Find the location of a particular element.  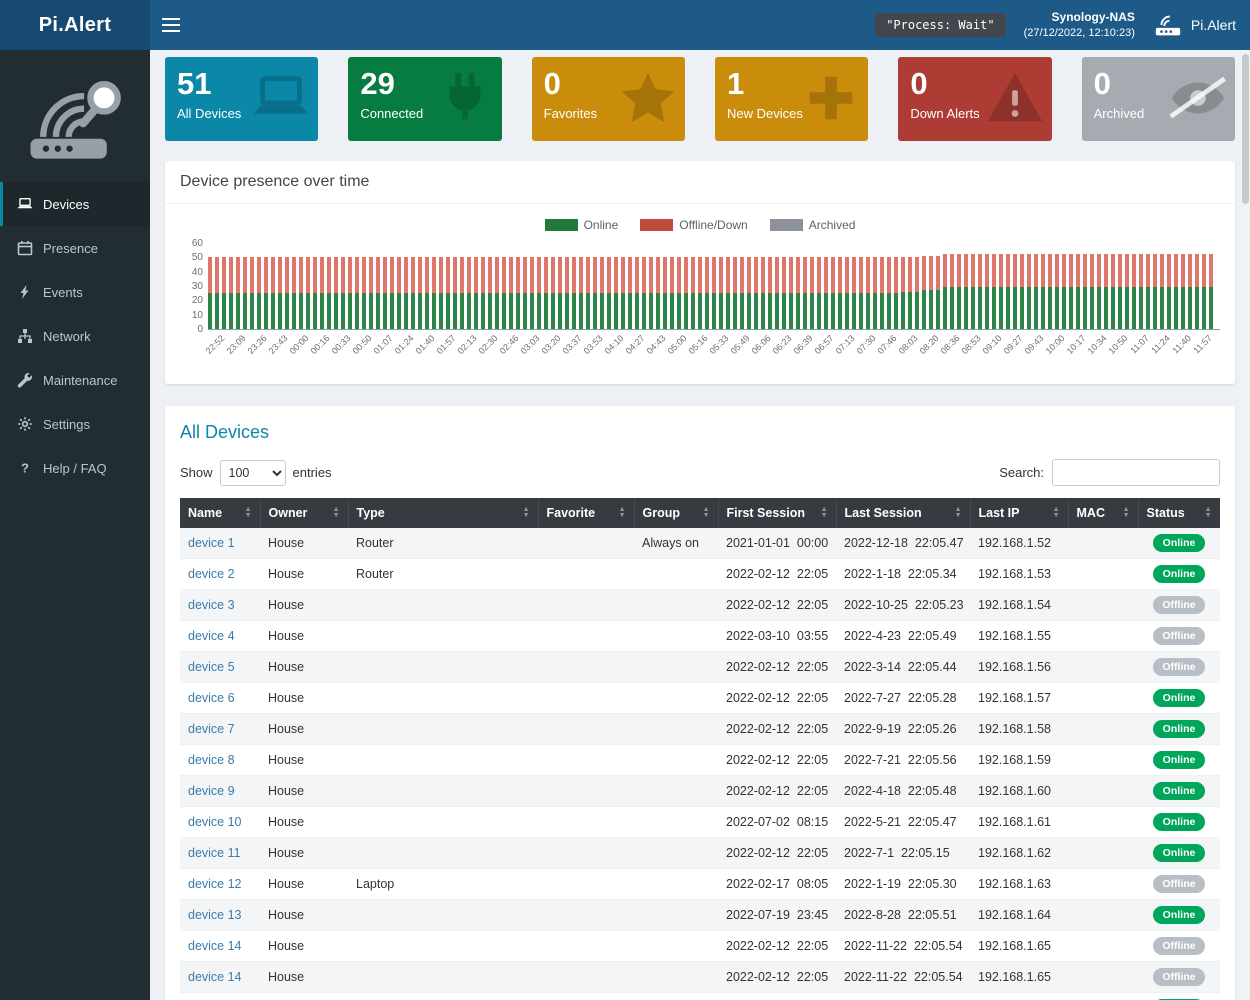

chart-legend: Online Offline/Down Archived is located at coordinates (700, 227).